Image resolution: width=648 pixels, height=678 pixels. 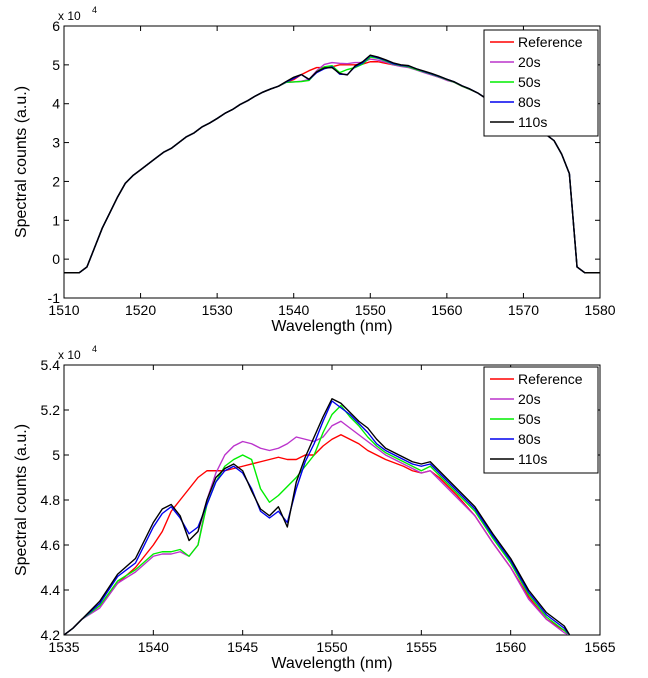 What do you see at coordinates (523, 310) in the screenshot?
I see `x-tick-label: 1570` at bounding box center [523, 310].